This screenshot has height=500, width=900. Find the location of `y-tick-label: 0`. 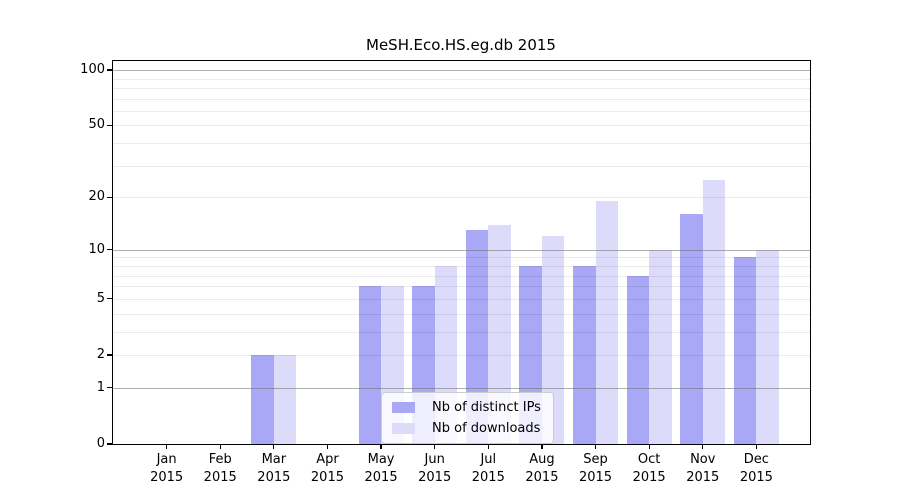

y-tick-label: 0 is located at coordinates (100, 443).